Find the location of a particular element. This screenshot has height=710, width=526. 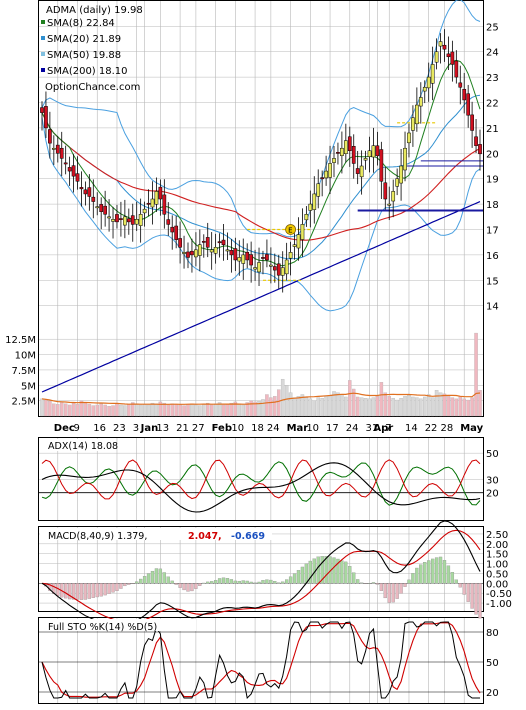

macd-title: MACD(8,40,9) 1.379, is located at coordinates (97, 536).